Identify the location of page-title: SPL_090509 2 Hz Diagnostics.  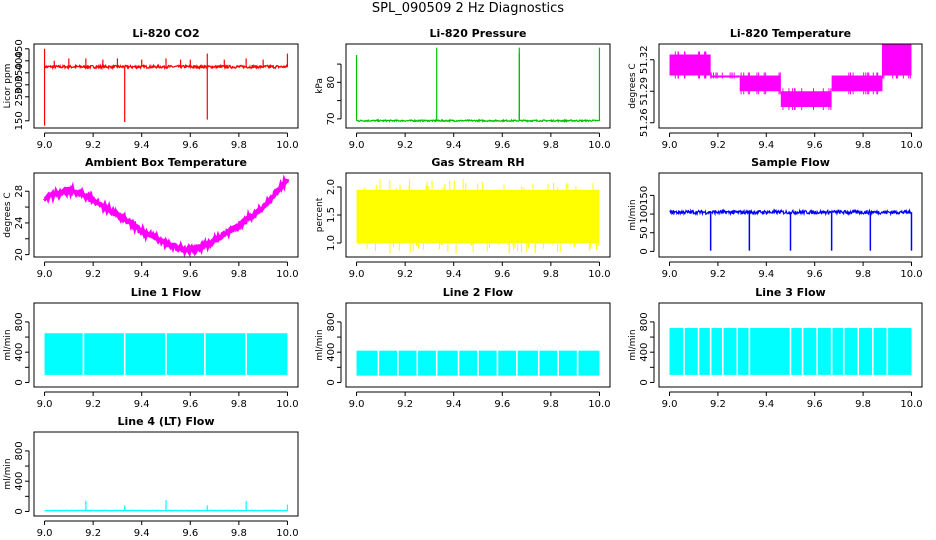
(468, 8).